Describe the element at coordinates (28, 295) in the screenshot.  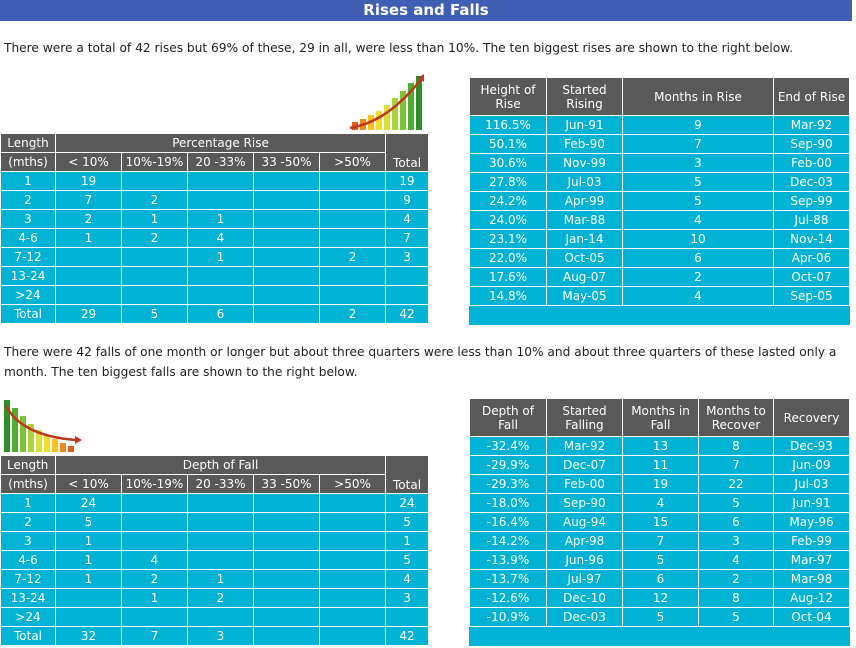
I see `length-cell: >24` at that location.